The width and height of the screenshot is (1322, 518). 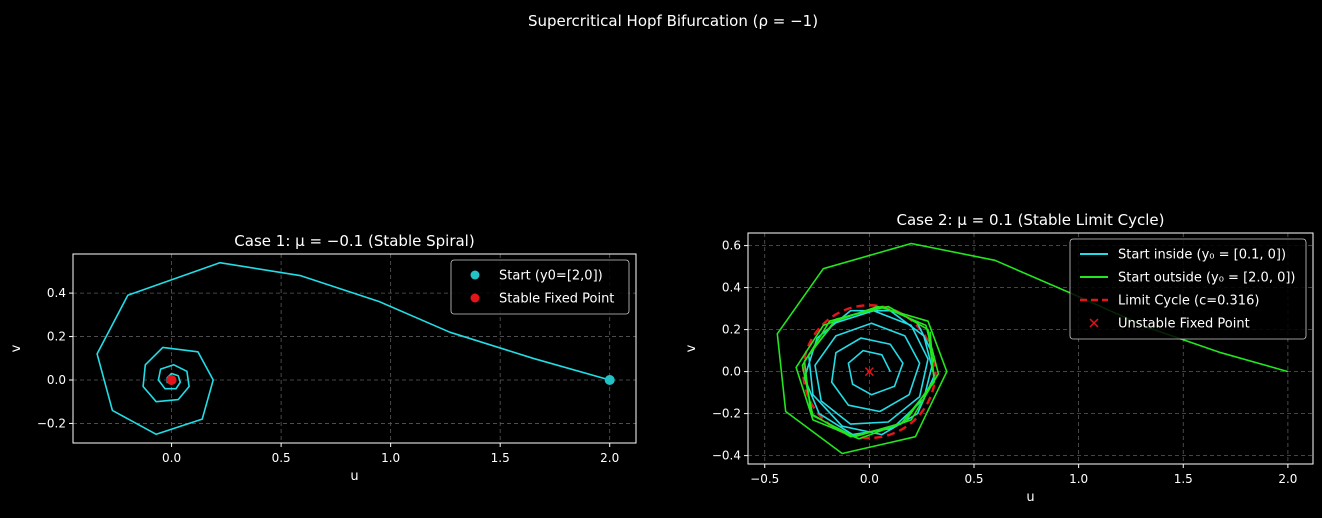 I want to click on legend-item: Unstable Fixed Point, so click(x=1169, y=324).